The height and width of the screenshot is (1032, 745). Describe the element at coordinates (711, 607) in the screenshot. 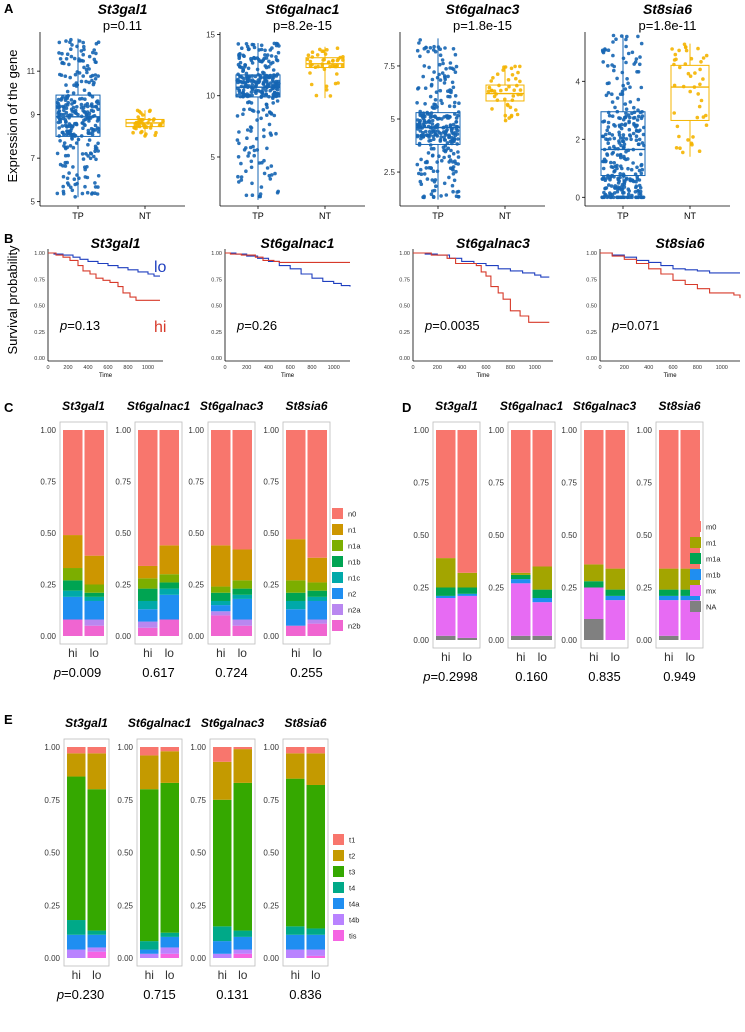

I see `legend-label: NA` at that location.